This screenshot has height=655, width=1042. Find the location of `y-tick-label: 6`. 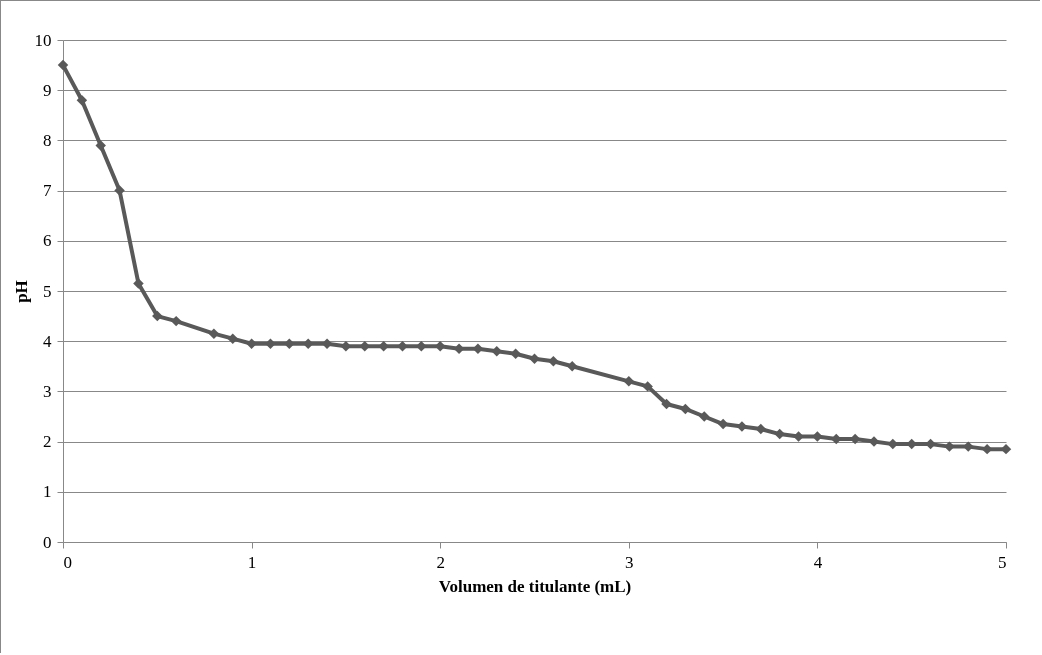

y-tick-label: 6 is located at coordinates (47, 241).